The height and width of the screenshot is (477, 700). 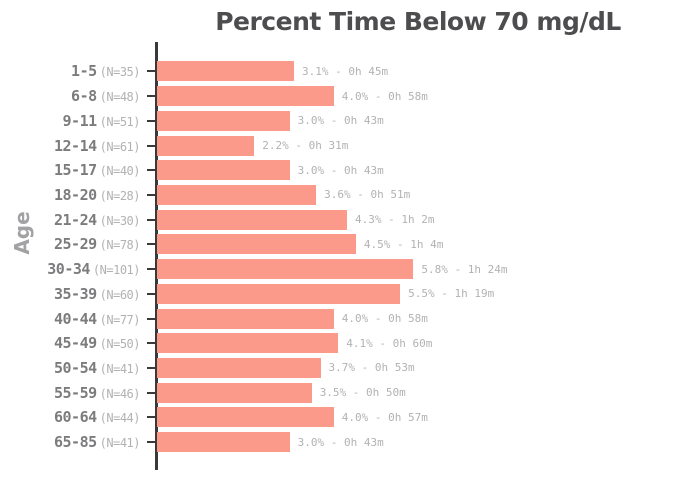 What do you see at coordinates (418, 21) in the screenshot?
I see `chart-title: Percent Time Below 70 mg/dL` at bounding box center [418, 21].